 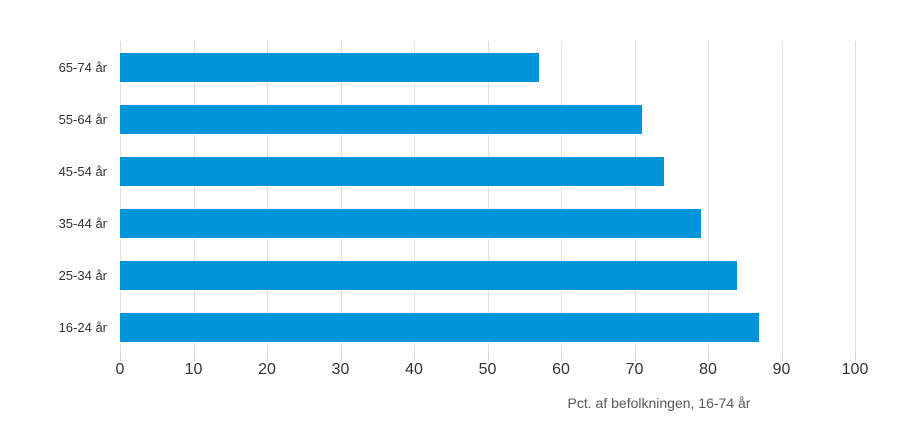 I want to click on x-tick-label: 60, so click(x=561, y=369).